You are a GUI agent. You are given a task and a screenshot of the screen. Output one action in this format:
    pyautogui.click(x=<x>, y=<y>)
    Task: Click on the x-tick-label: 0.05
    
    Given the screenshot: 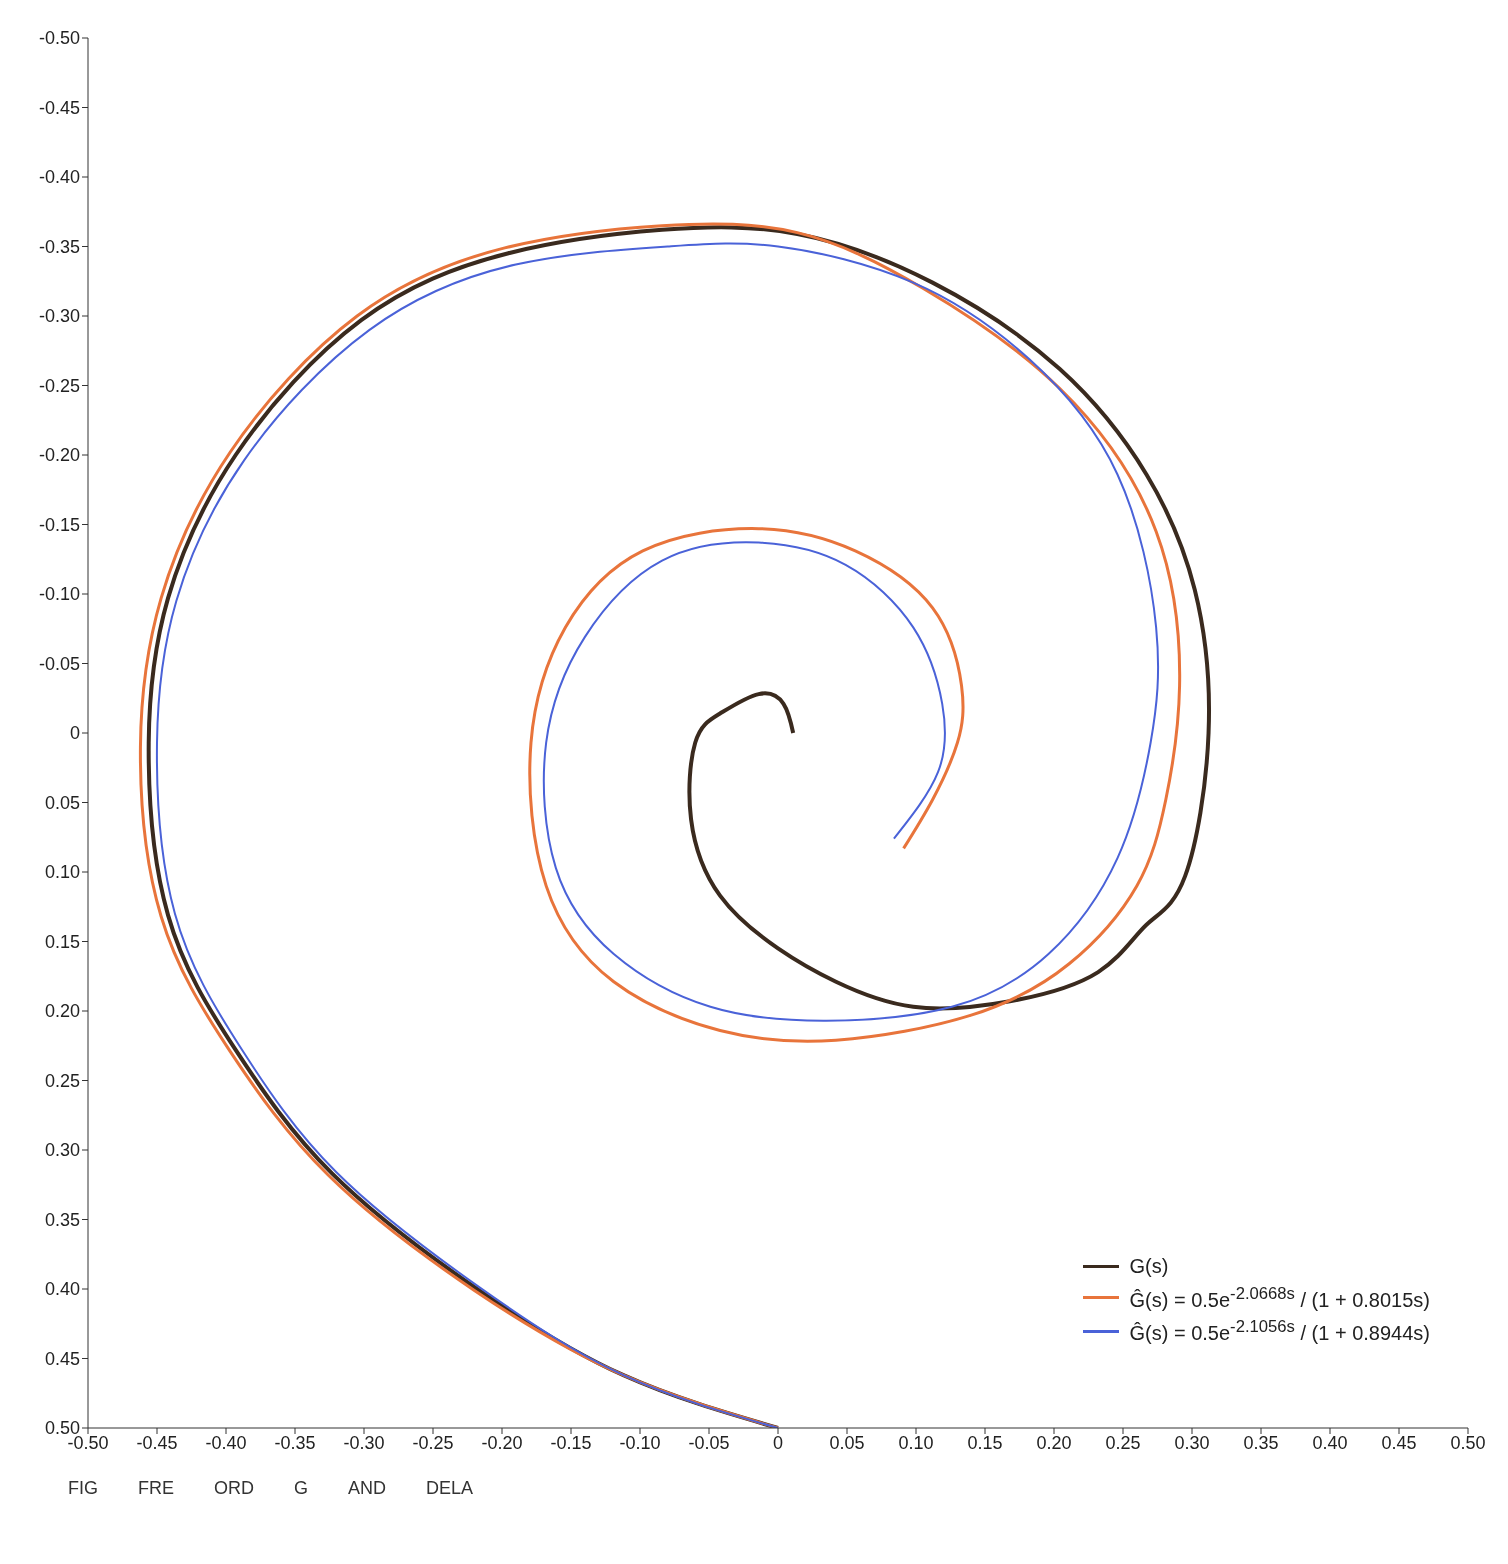 What is the action you would take?
    pyautogui.click(x=847, y=1442)
    